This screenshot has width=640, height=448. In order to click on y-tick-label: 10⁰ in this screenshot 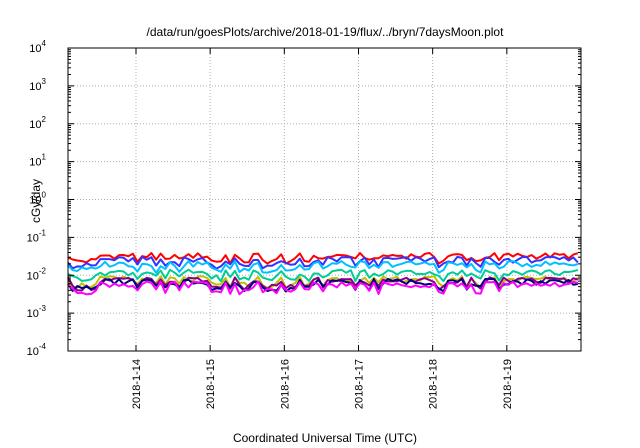, I will do `click(37, 199)`.